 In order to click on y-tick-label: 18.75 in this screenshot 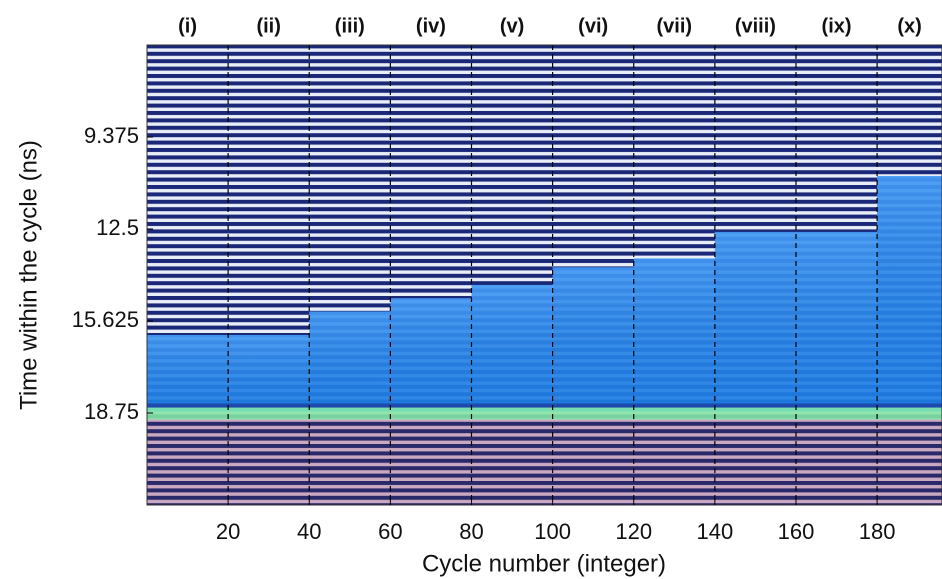, I will do `click(111, 411)`.